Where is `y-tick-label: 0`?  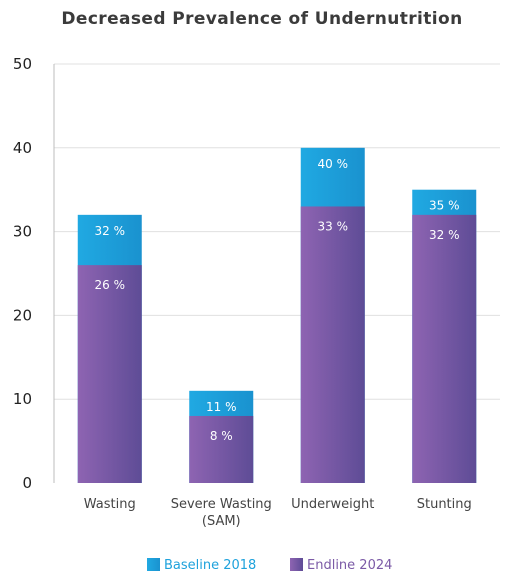
y-tick-label: 0 is located at coordinates (27, 483).